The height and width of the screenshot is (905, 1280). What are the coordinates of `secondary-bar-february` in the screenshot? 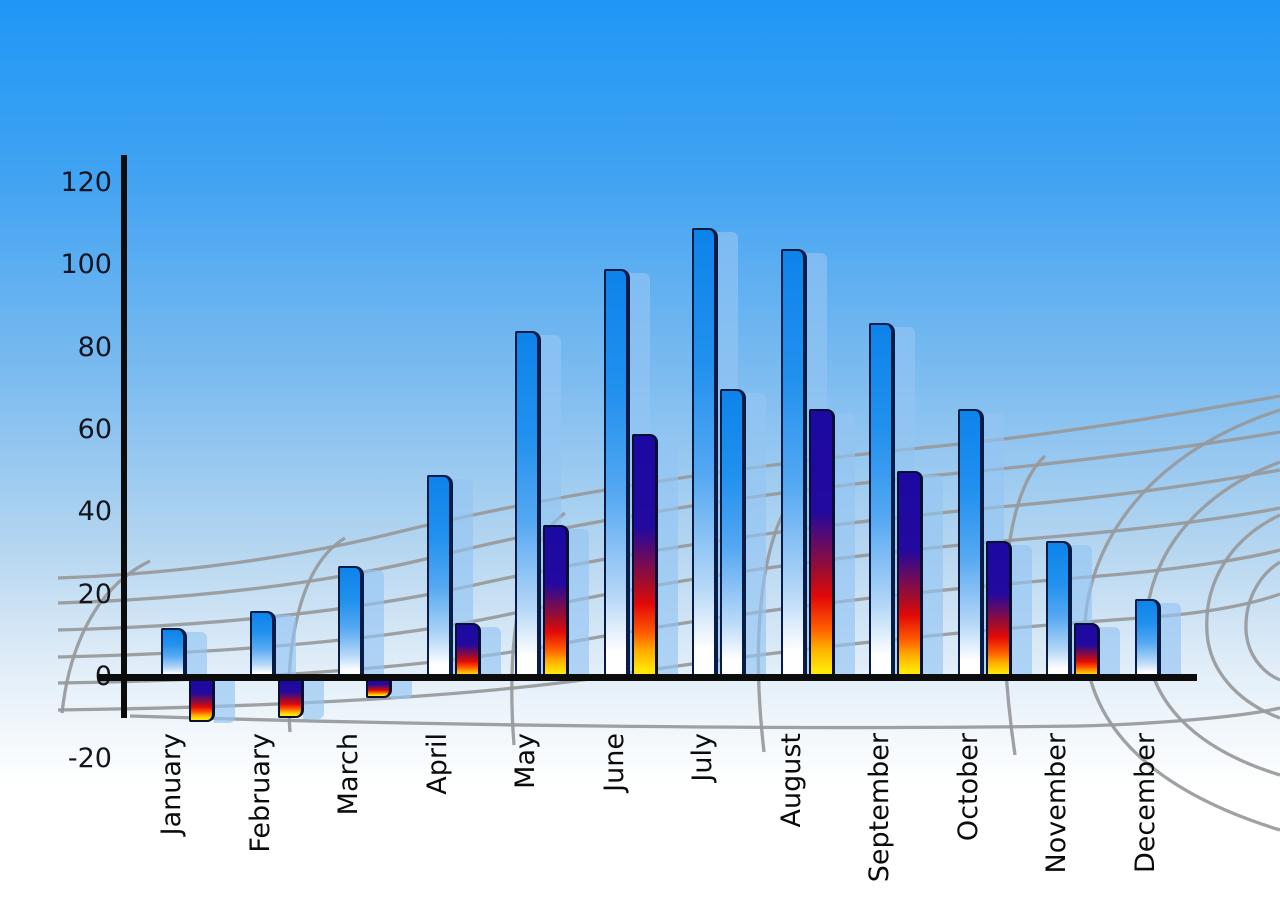 It's located at (291, 697).